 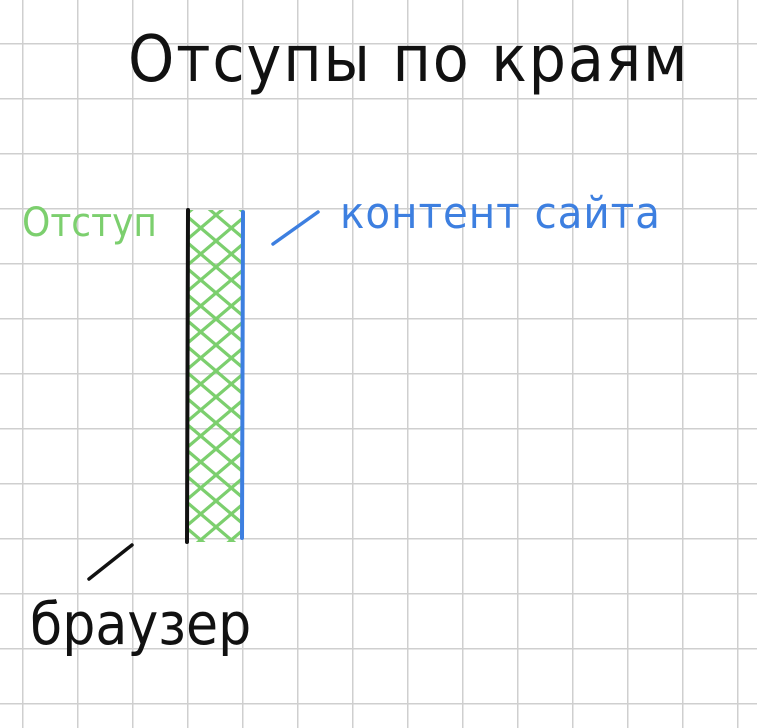 I want to click on content-pointer-line, so click(x=295, y=228).